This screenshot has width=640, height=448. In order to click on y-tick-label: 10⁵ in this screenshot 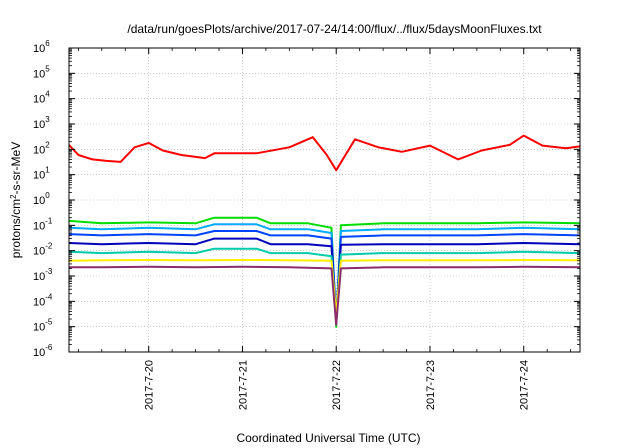, I will do `click(41, 72)`.